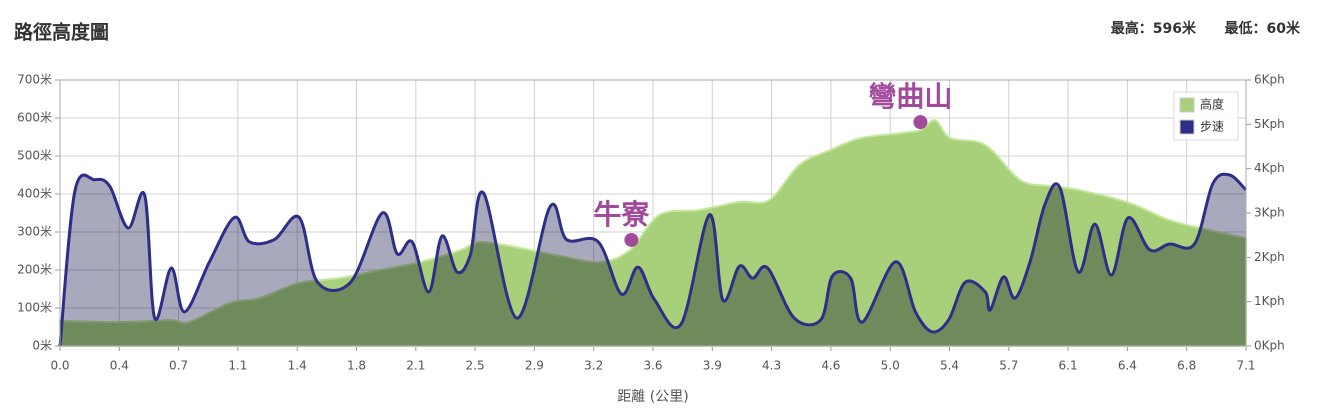 The image size is (1336, 420). Describe the element at coordinates (1245, 366) in the screenshot. I see `x-tick-label: 7.1` at that location.